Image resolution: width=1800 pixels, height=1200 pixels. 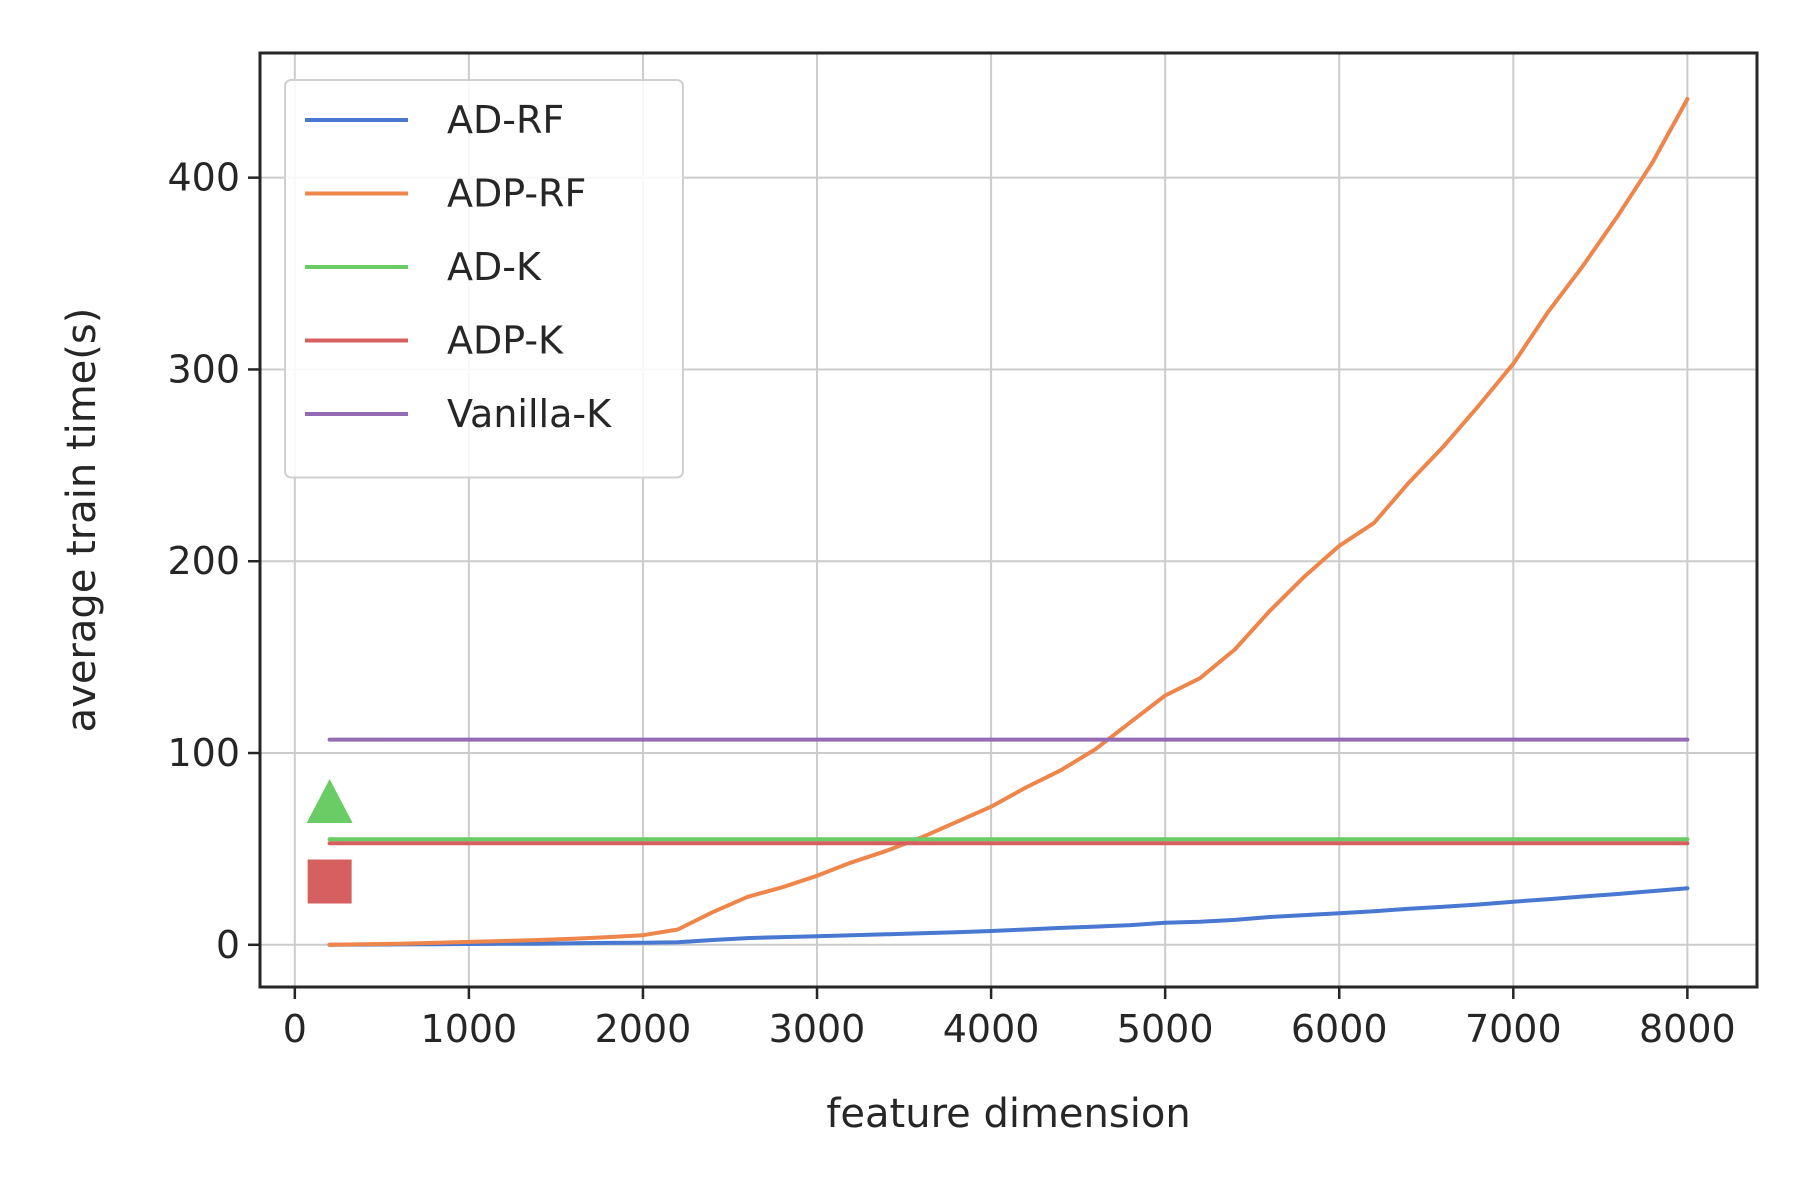 I want to click on x-tick-label: 0, so click(x=295, y=1029).